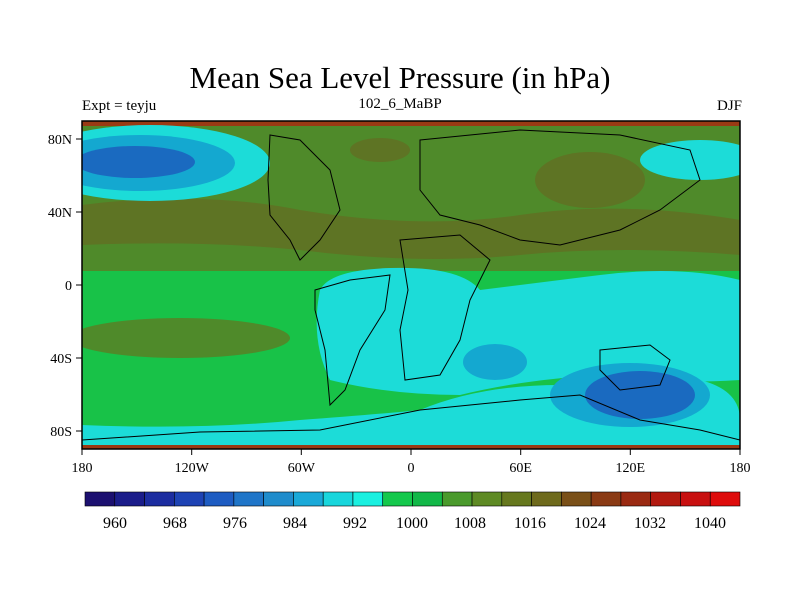 This screenshot has height=600, width=800. Describe the element at coordinates (495, 362) in the screenshot. I see `indian-ocean-low` at that location.